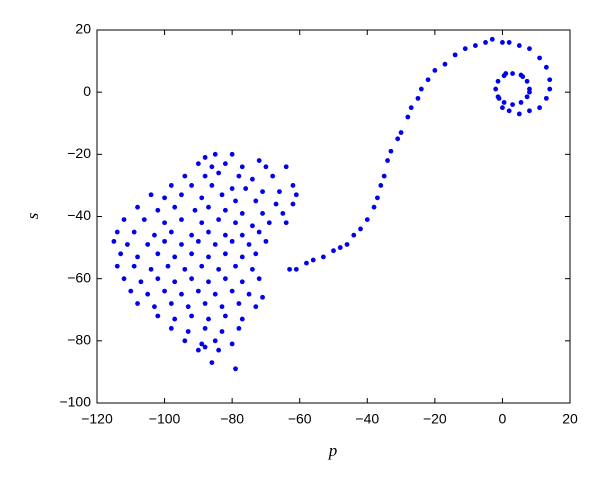 The image size is (600, 484). I want to click on x-tick-label: −120, so click(97, 419).